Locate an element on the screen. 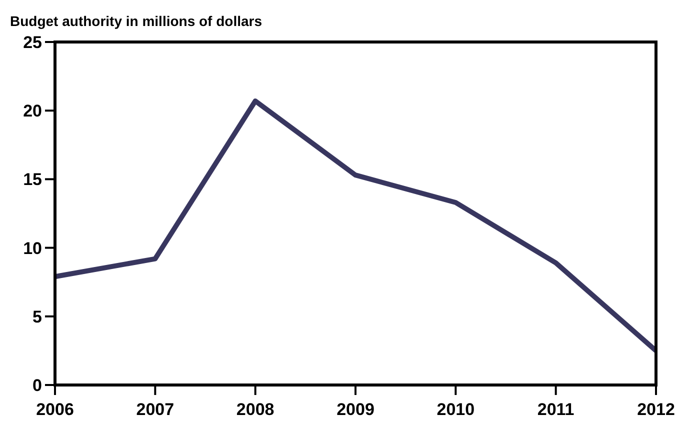 This screenshot has height=430, width=685. y-tick-label: 20 is located at coordinates (32, 111).